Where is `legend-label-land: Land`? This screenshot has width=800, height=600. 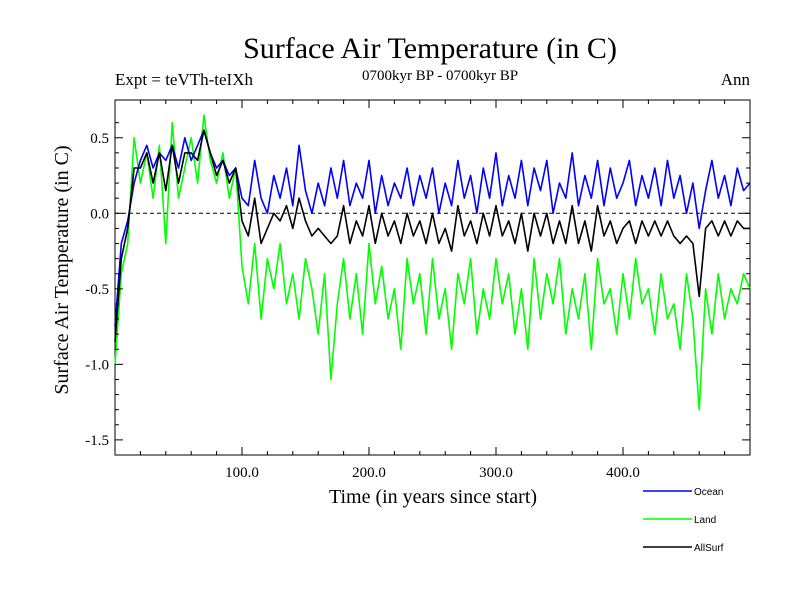 legend-label-land: Land is located at coordinates (705, 520).